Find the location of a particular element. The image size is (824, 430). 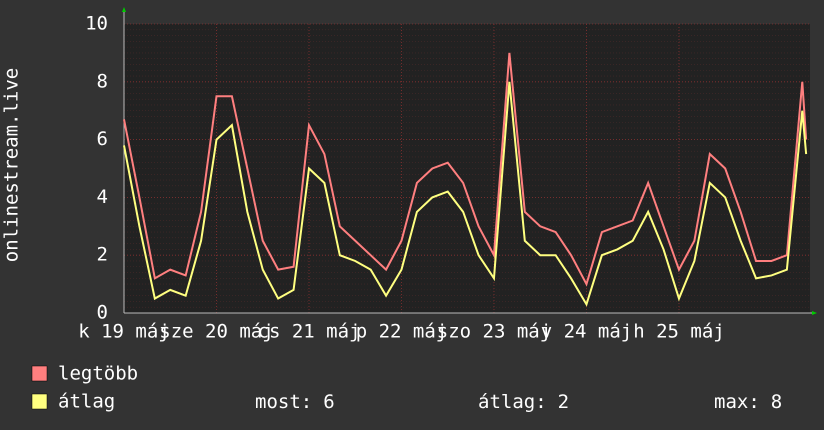

legend-label: legtöbb is located at coordinates (98, 374).